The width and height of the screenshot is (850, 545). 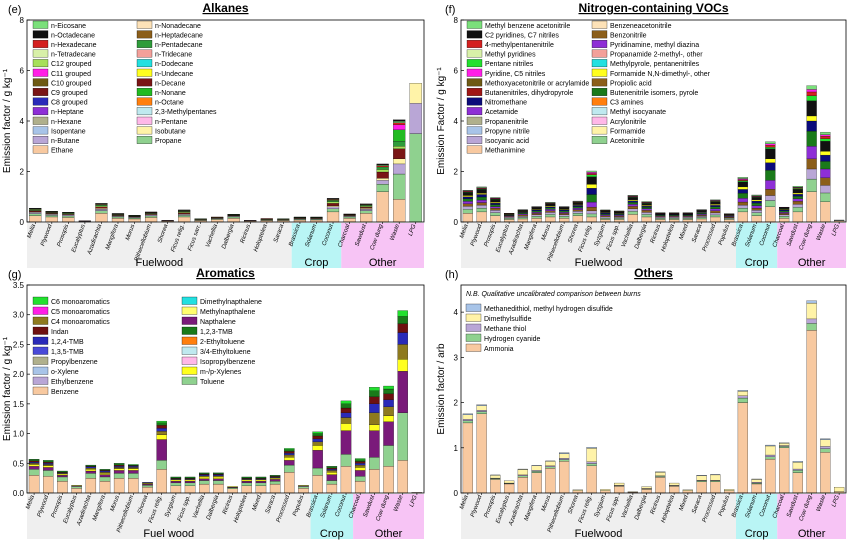 I want to click on y-tick-label: 0, so click(x=456, y=493).